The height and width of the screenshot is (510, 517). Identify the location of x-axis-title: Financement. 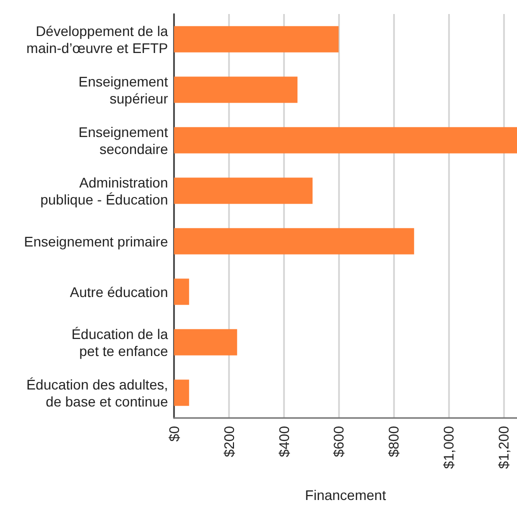
(345, 495).